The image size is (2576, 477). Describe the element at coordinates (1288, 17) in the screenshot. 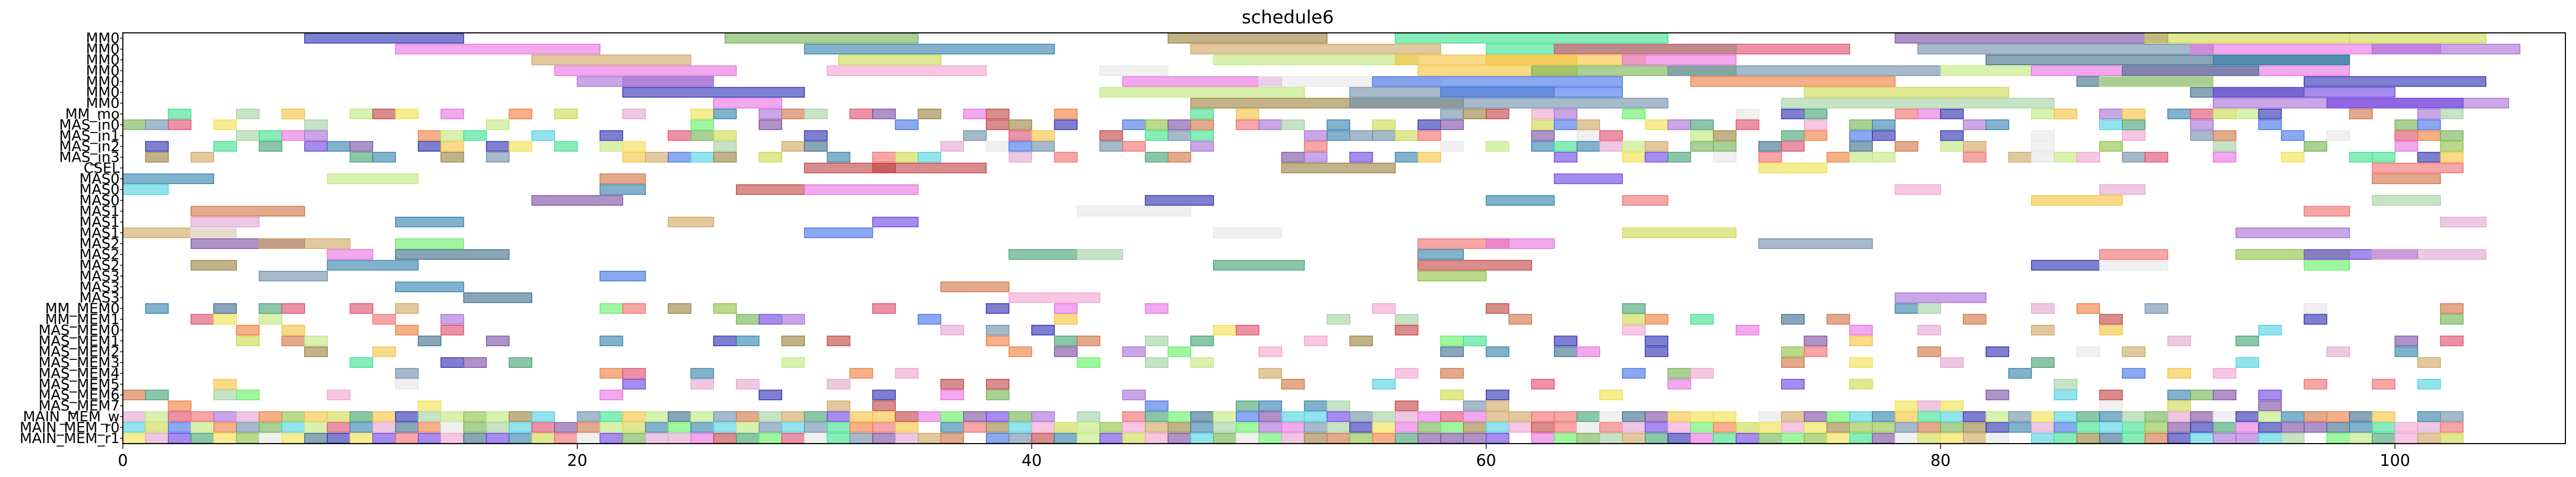

I see `chart-title: schedule6` at that location.